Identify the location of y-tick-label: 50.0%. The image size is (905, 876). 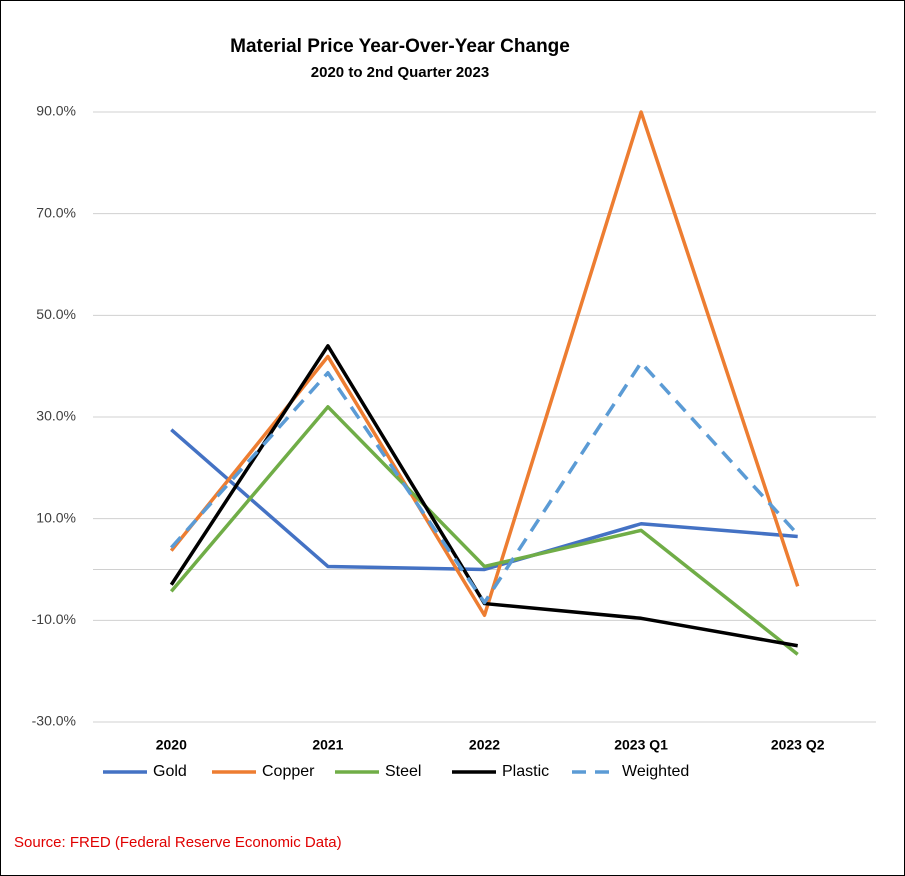
(56, 314).